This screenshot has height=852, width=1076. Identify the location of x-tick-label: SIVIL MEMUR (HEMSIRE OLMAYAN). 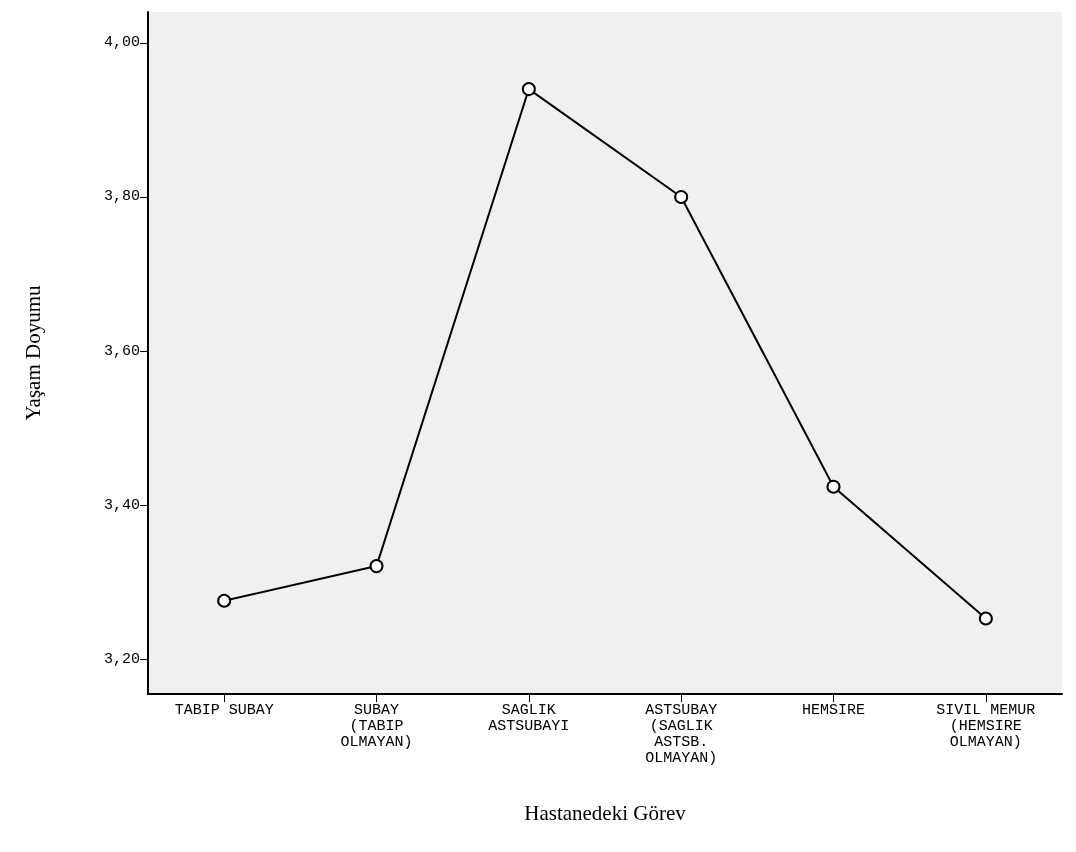
(986, 726).